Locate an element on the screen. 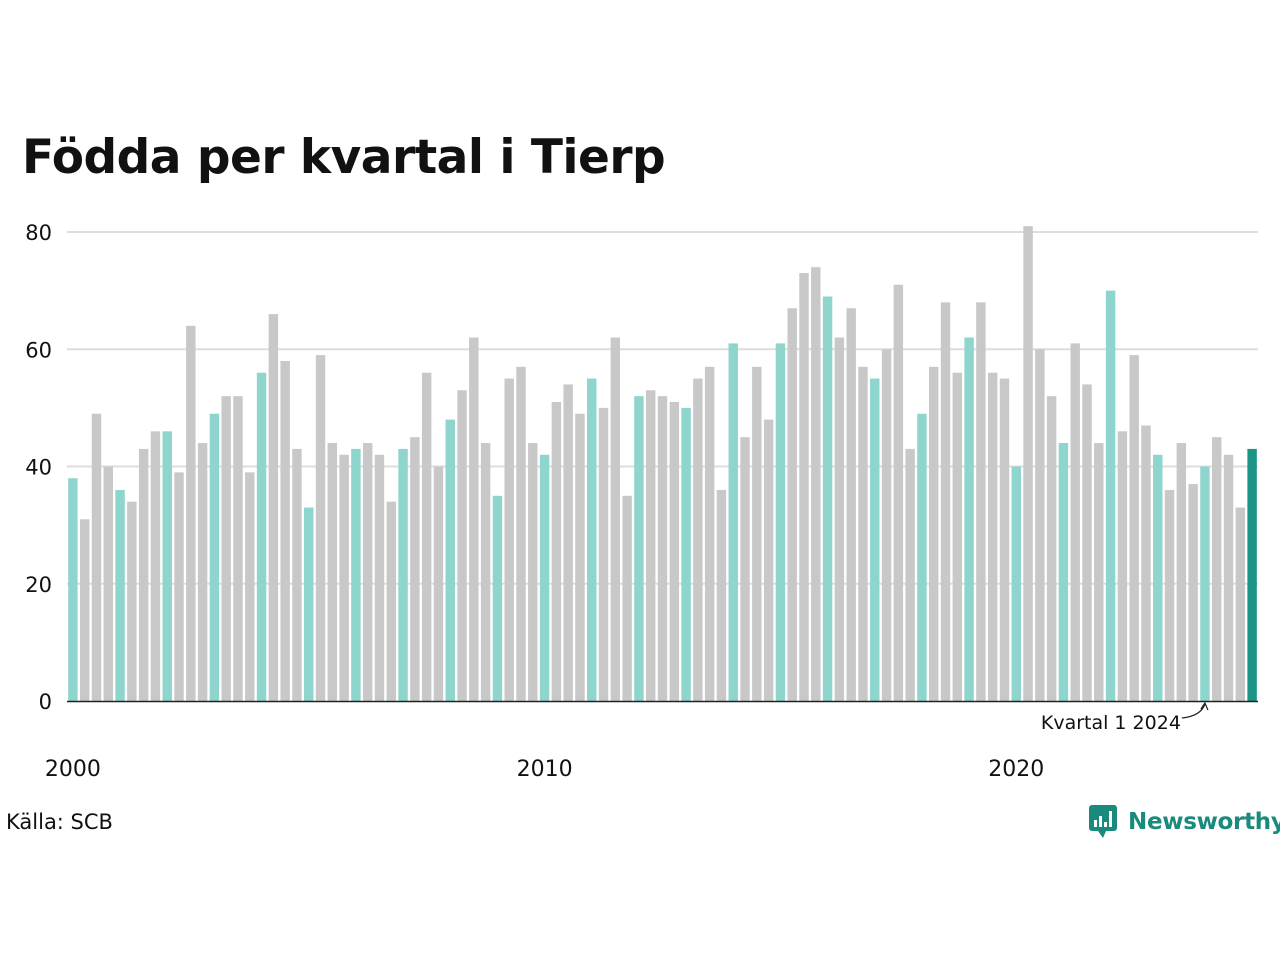 The image size is (1280, 960). bar-2021-q2 is located at coordinates (1075, 522).